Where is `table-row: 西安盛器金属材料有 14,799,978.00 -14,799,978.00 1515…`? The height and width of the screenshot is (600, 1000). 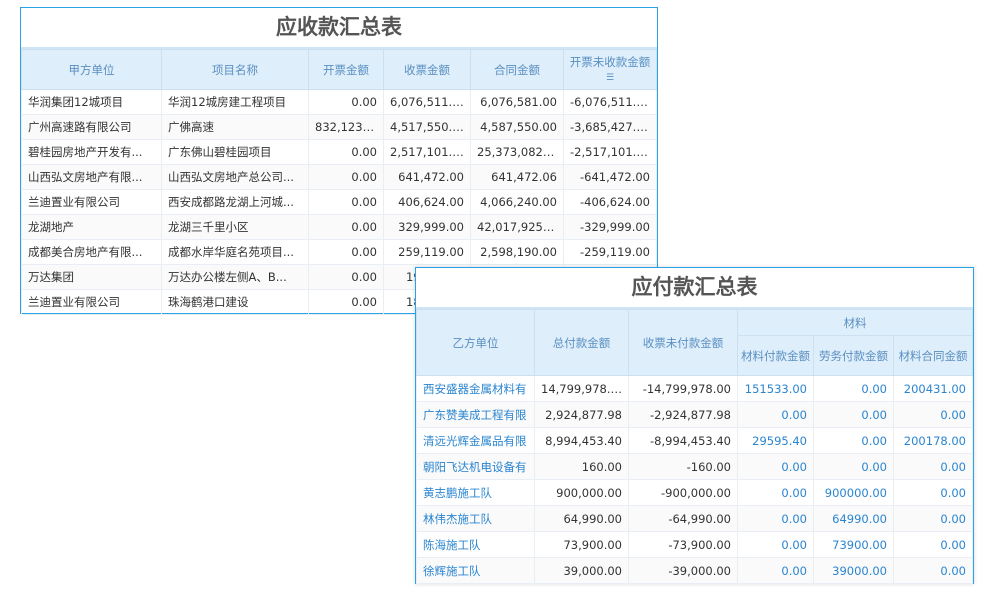 table-row: 西安盛器金属材料有 14,799,978.00 -14,799,978.00 1515… is located at coordinates (694, 388).